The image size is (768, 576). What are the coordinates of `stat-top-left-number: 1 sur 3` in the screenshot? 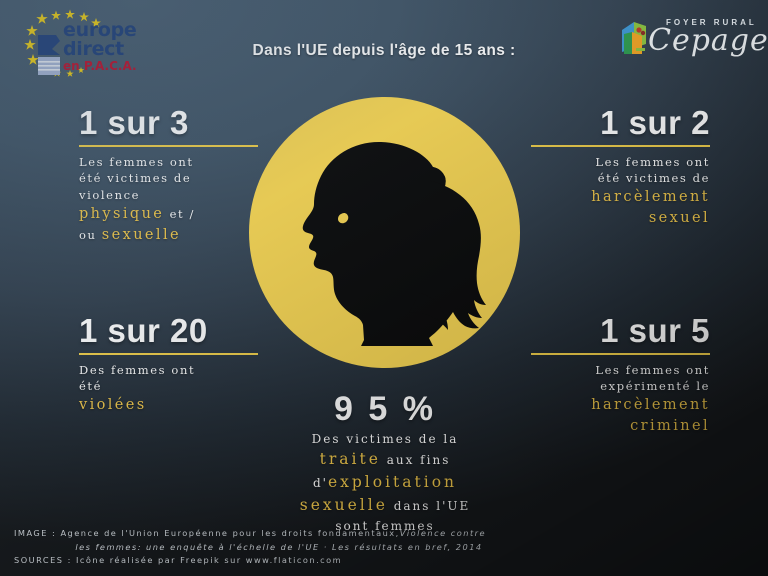 It's located at (134, 122).